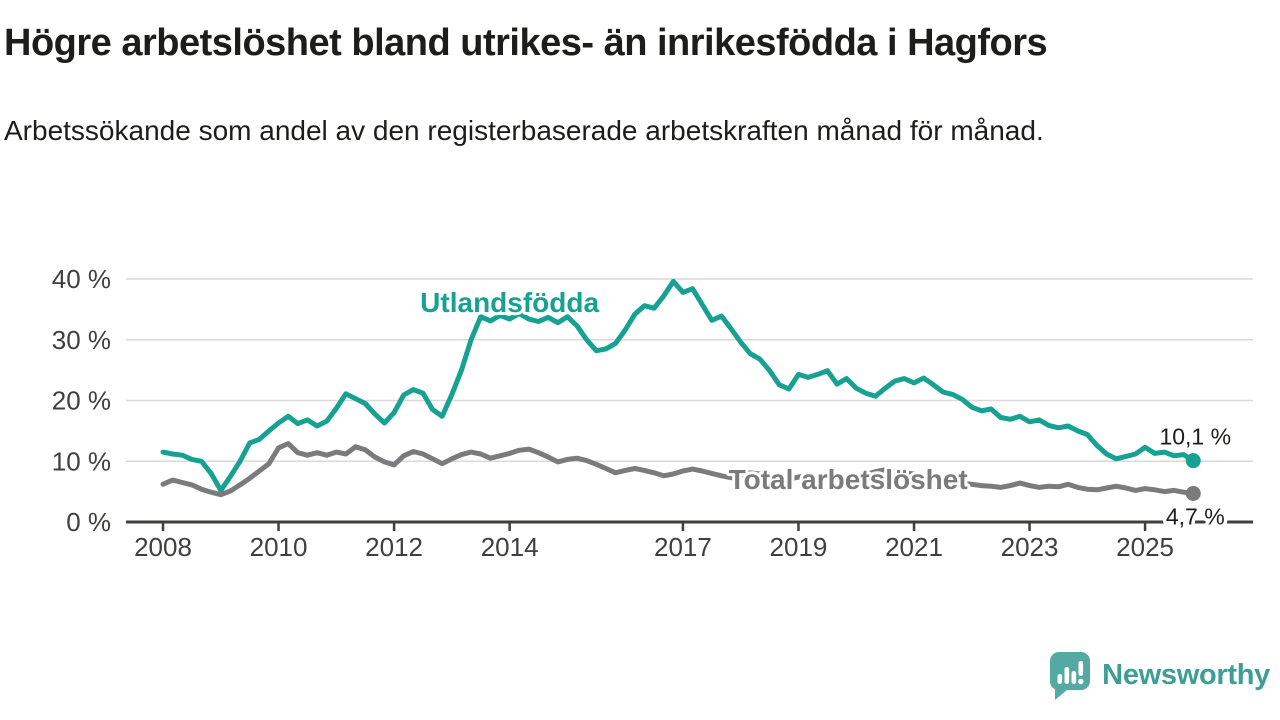 This screenshot has height=720, width=1280. I want to click on x-axis-label-2023: 2023, so click(1030, 547).